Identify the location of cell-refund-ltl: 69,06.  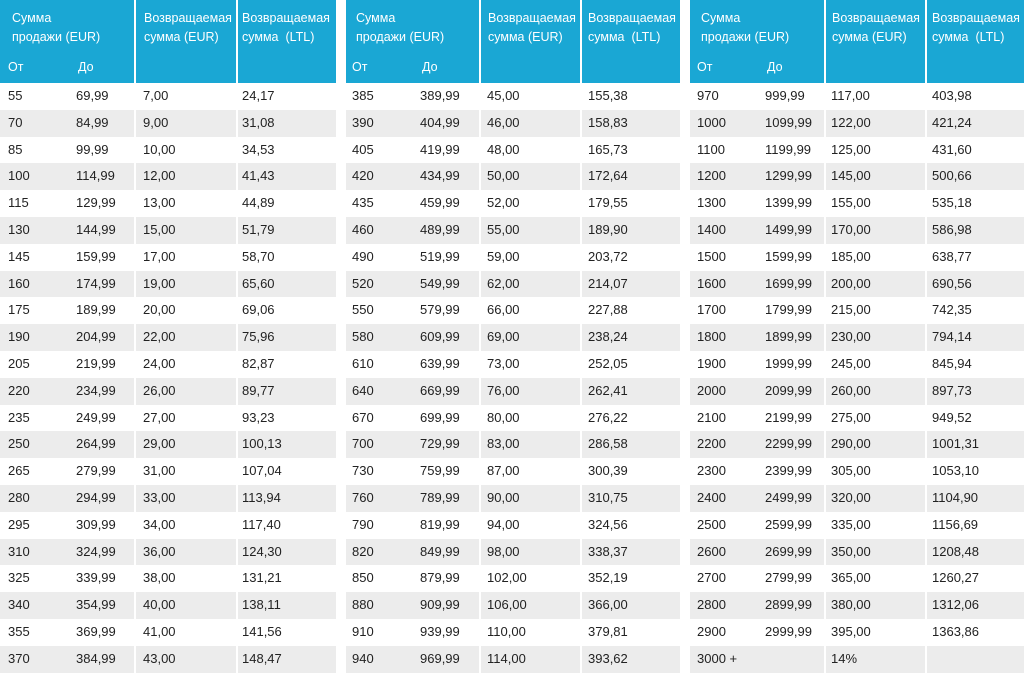
(258, 310).